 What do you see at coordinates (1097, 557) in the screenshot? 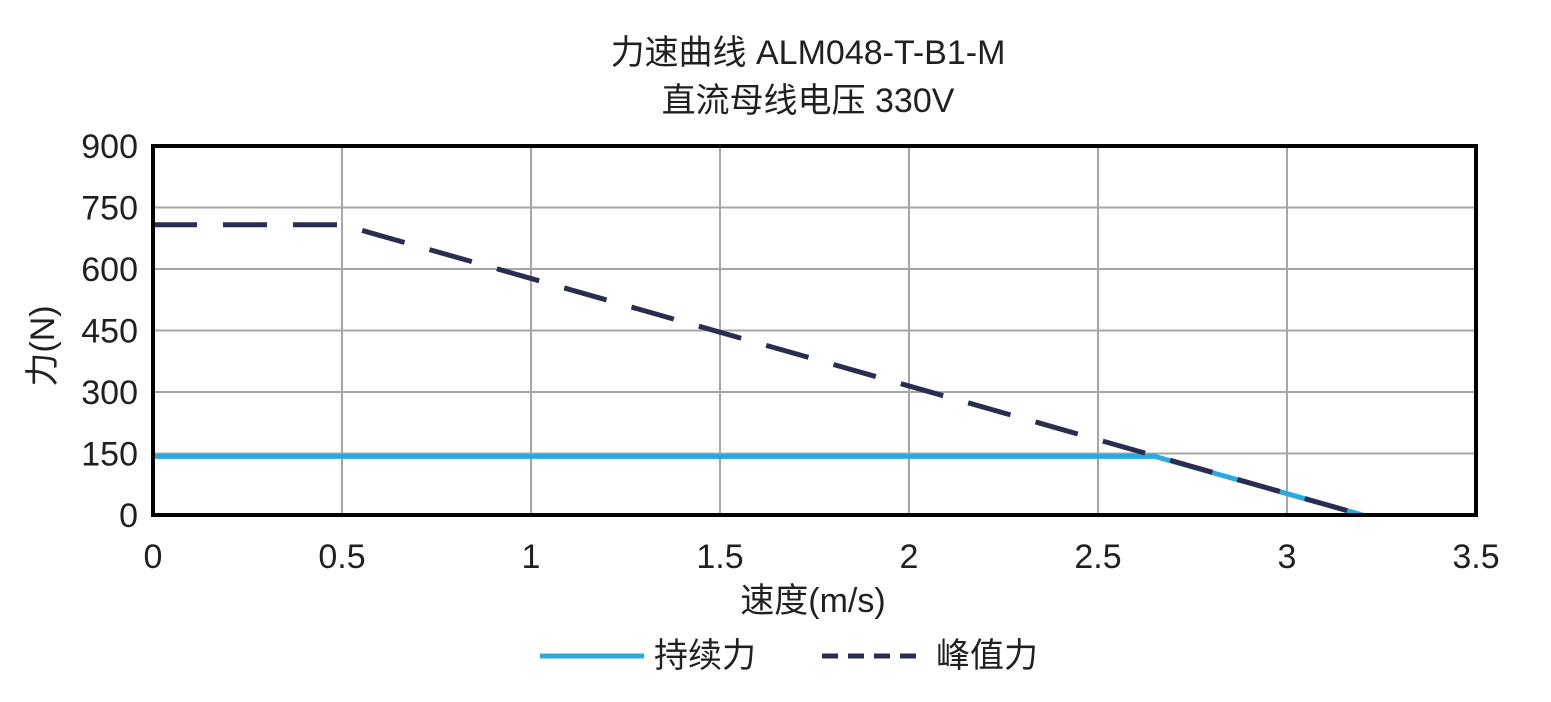
I see `x-tick-label: 2.5` at bounding box center [1097, 557].